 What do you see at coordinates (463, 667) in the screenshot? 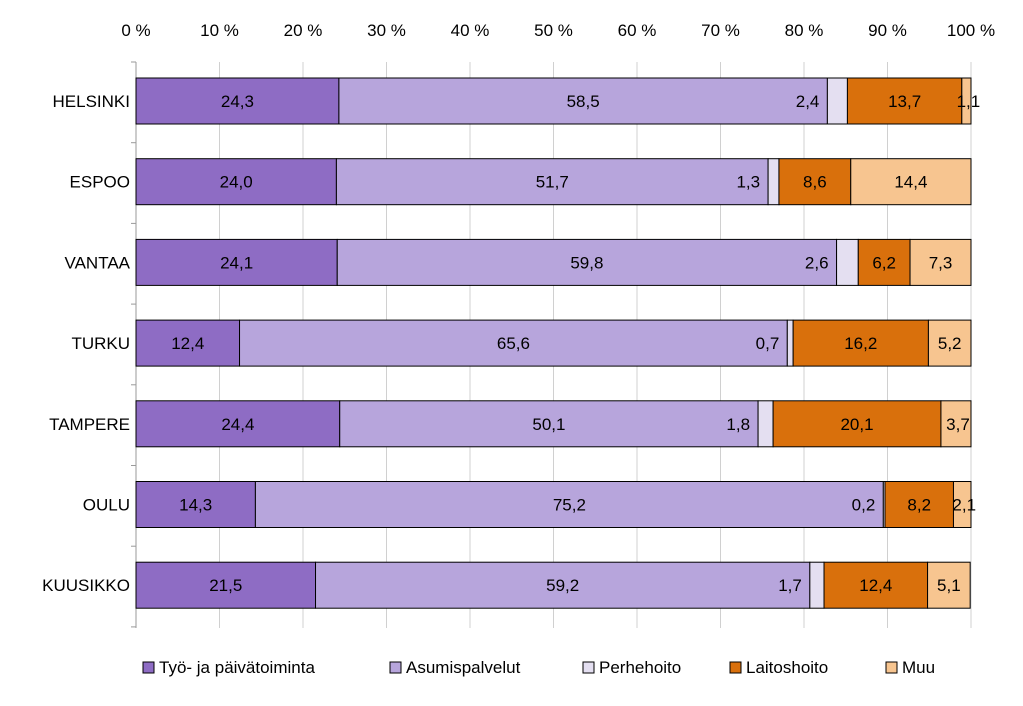
I see `legend-label-1: Asumispalvelut` at bounding box center [463, 667].